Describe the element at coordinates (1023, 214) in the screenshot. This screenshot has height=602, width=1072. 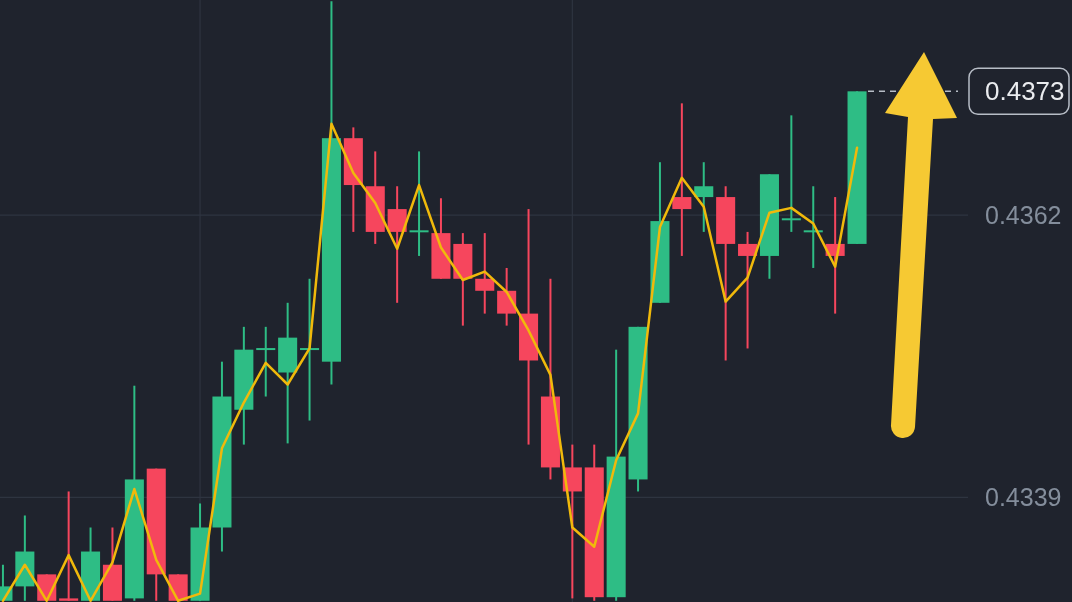
I see `y-tick-label: 0.4362` at that location.